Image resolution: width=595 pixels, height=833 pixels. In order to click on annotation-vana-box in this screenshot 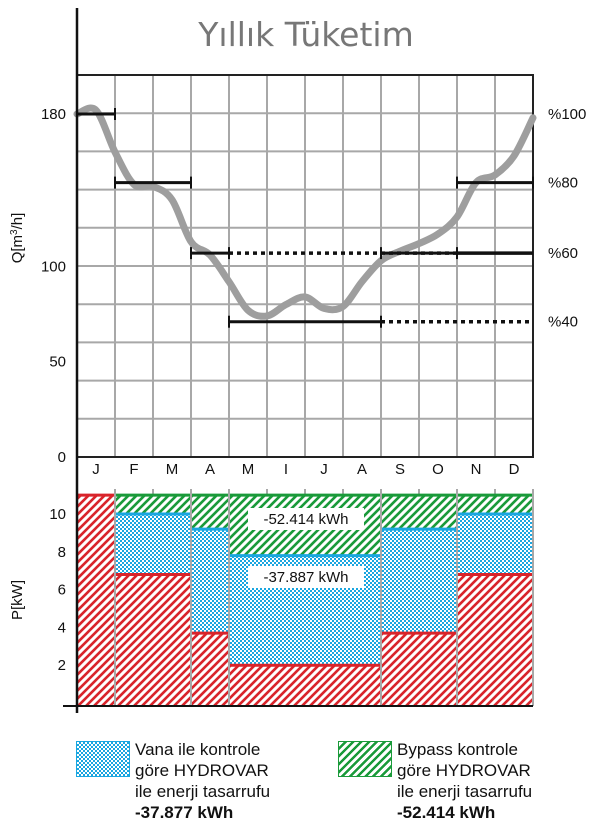, I will do `click(306, 577)`.